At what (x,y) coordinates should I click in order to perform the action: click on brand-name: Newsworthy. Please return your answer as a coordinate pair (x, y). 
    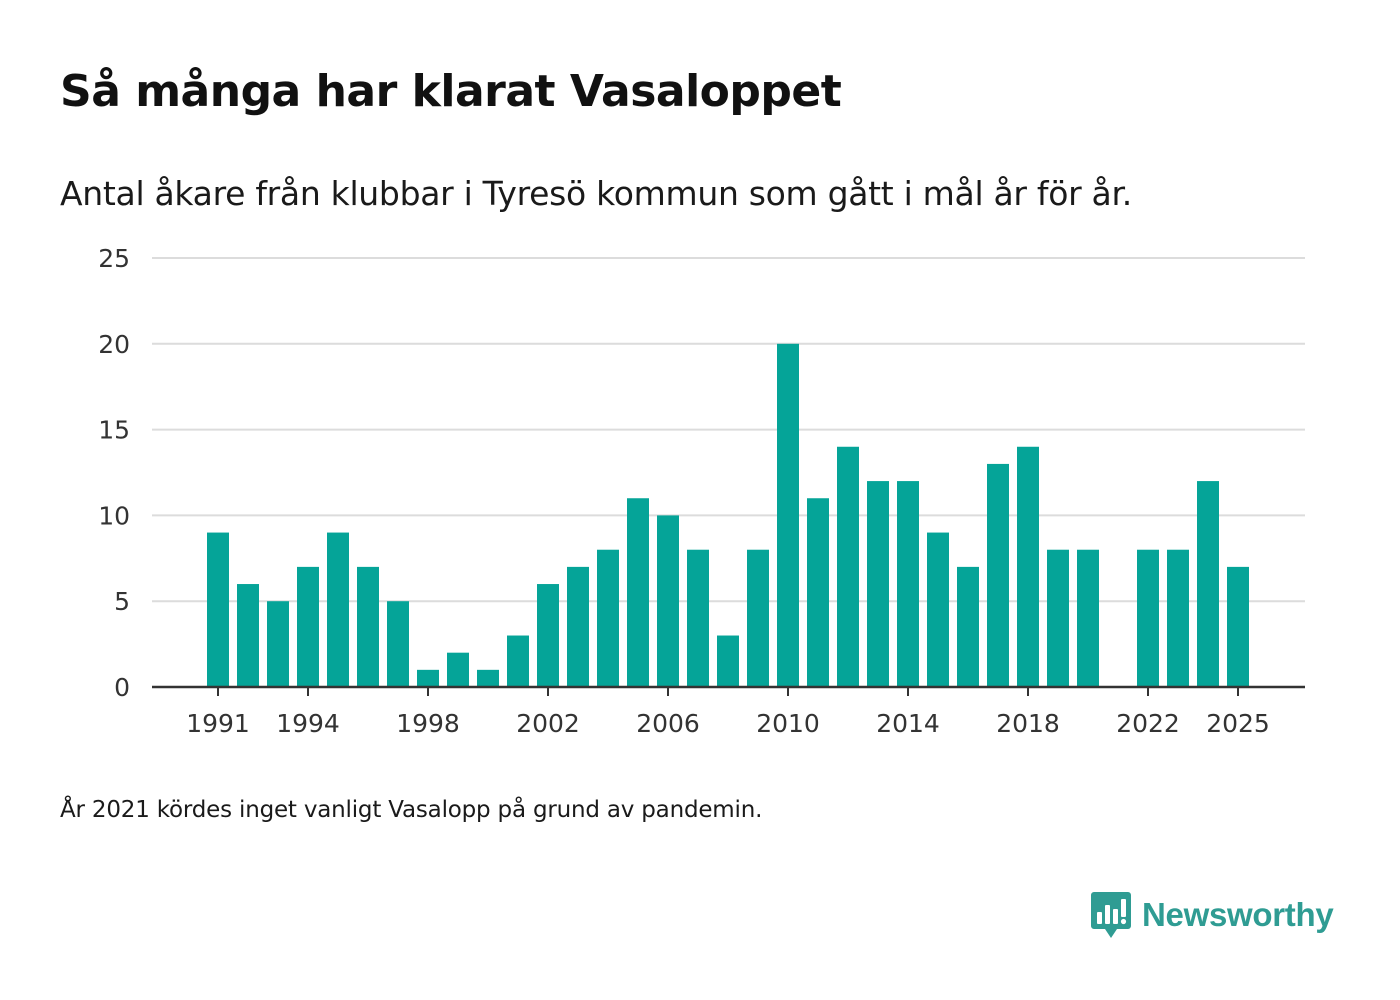
    Looking at the image, I should click on (1238, 914).